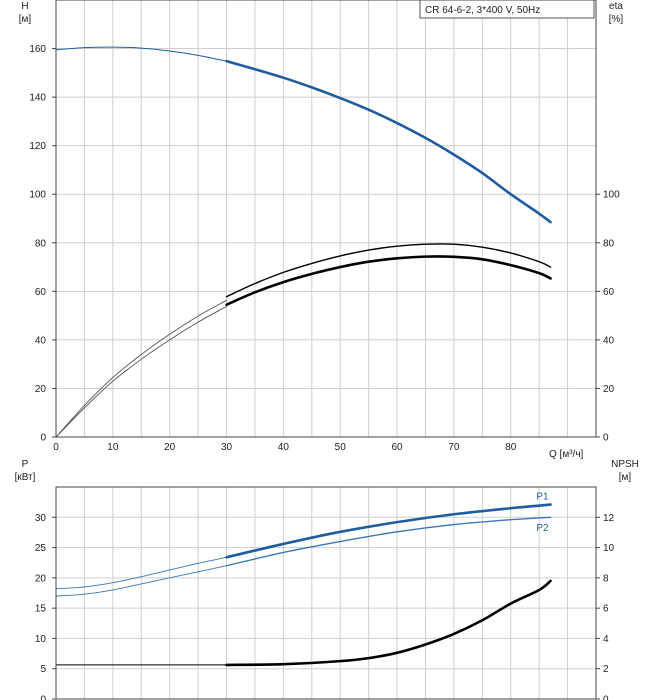 Image resolution: width=658 pixels, height=700 pixels. Describe the element at coordinates (341, 447) in the screenshot. I see `x-axis-tick-label: 50` at that location.